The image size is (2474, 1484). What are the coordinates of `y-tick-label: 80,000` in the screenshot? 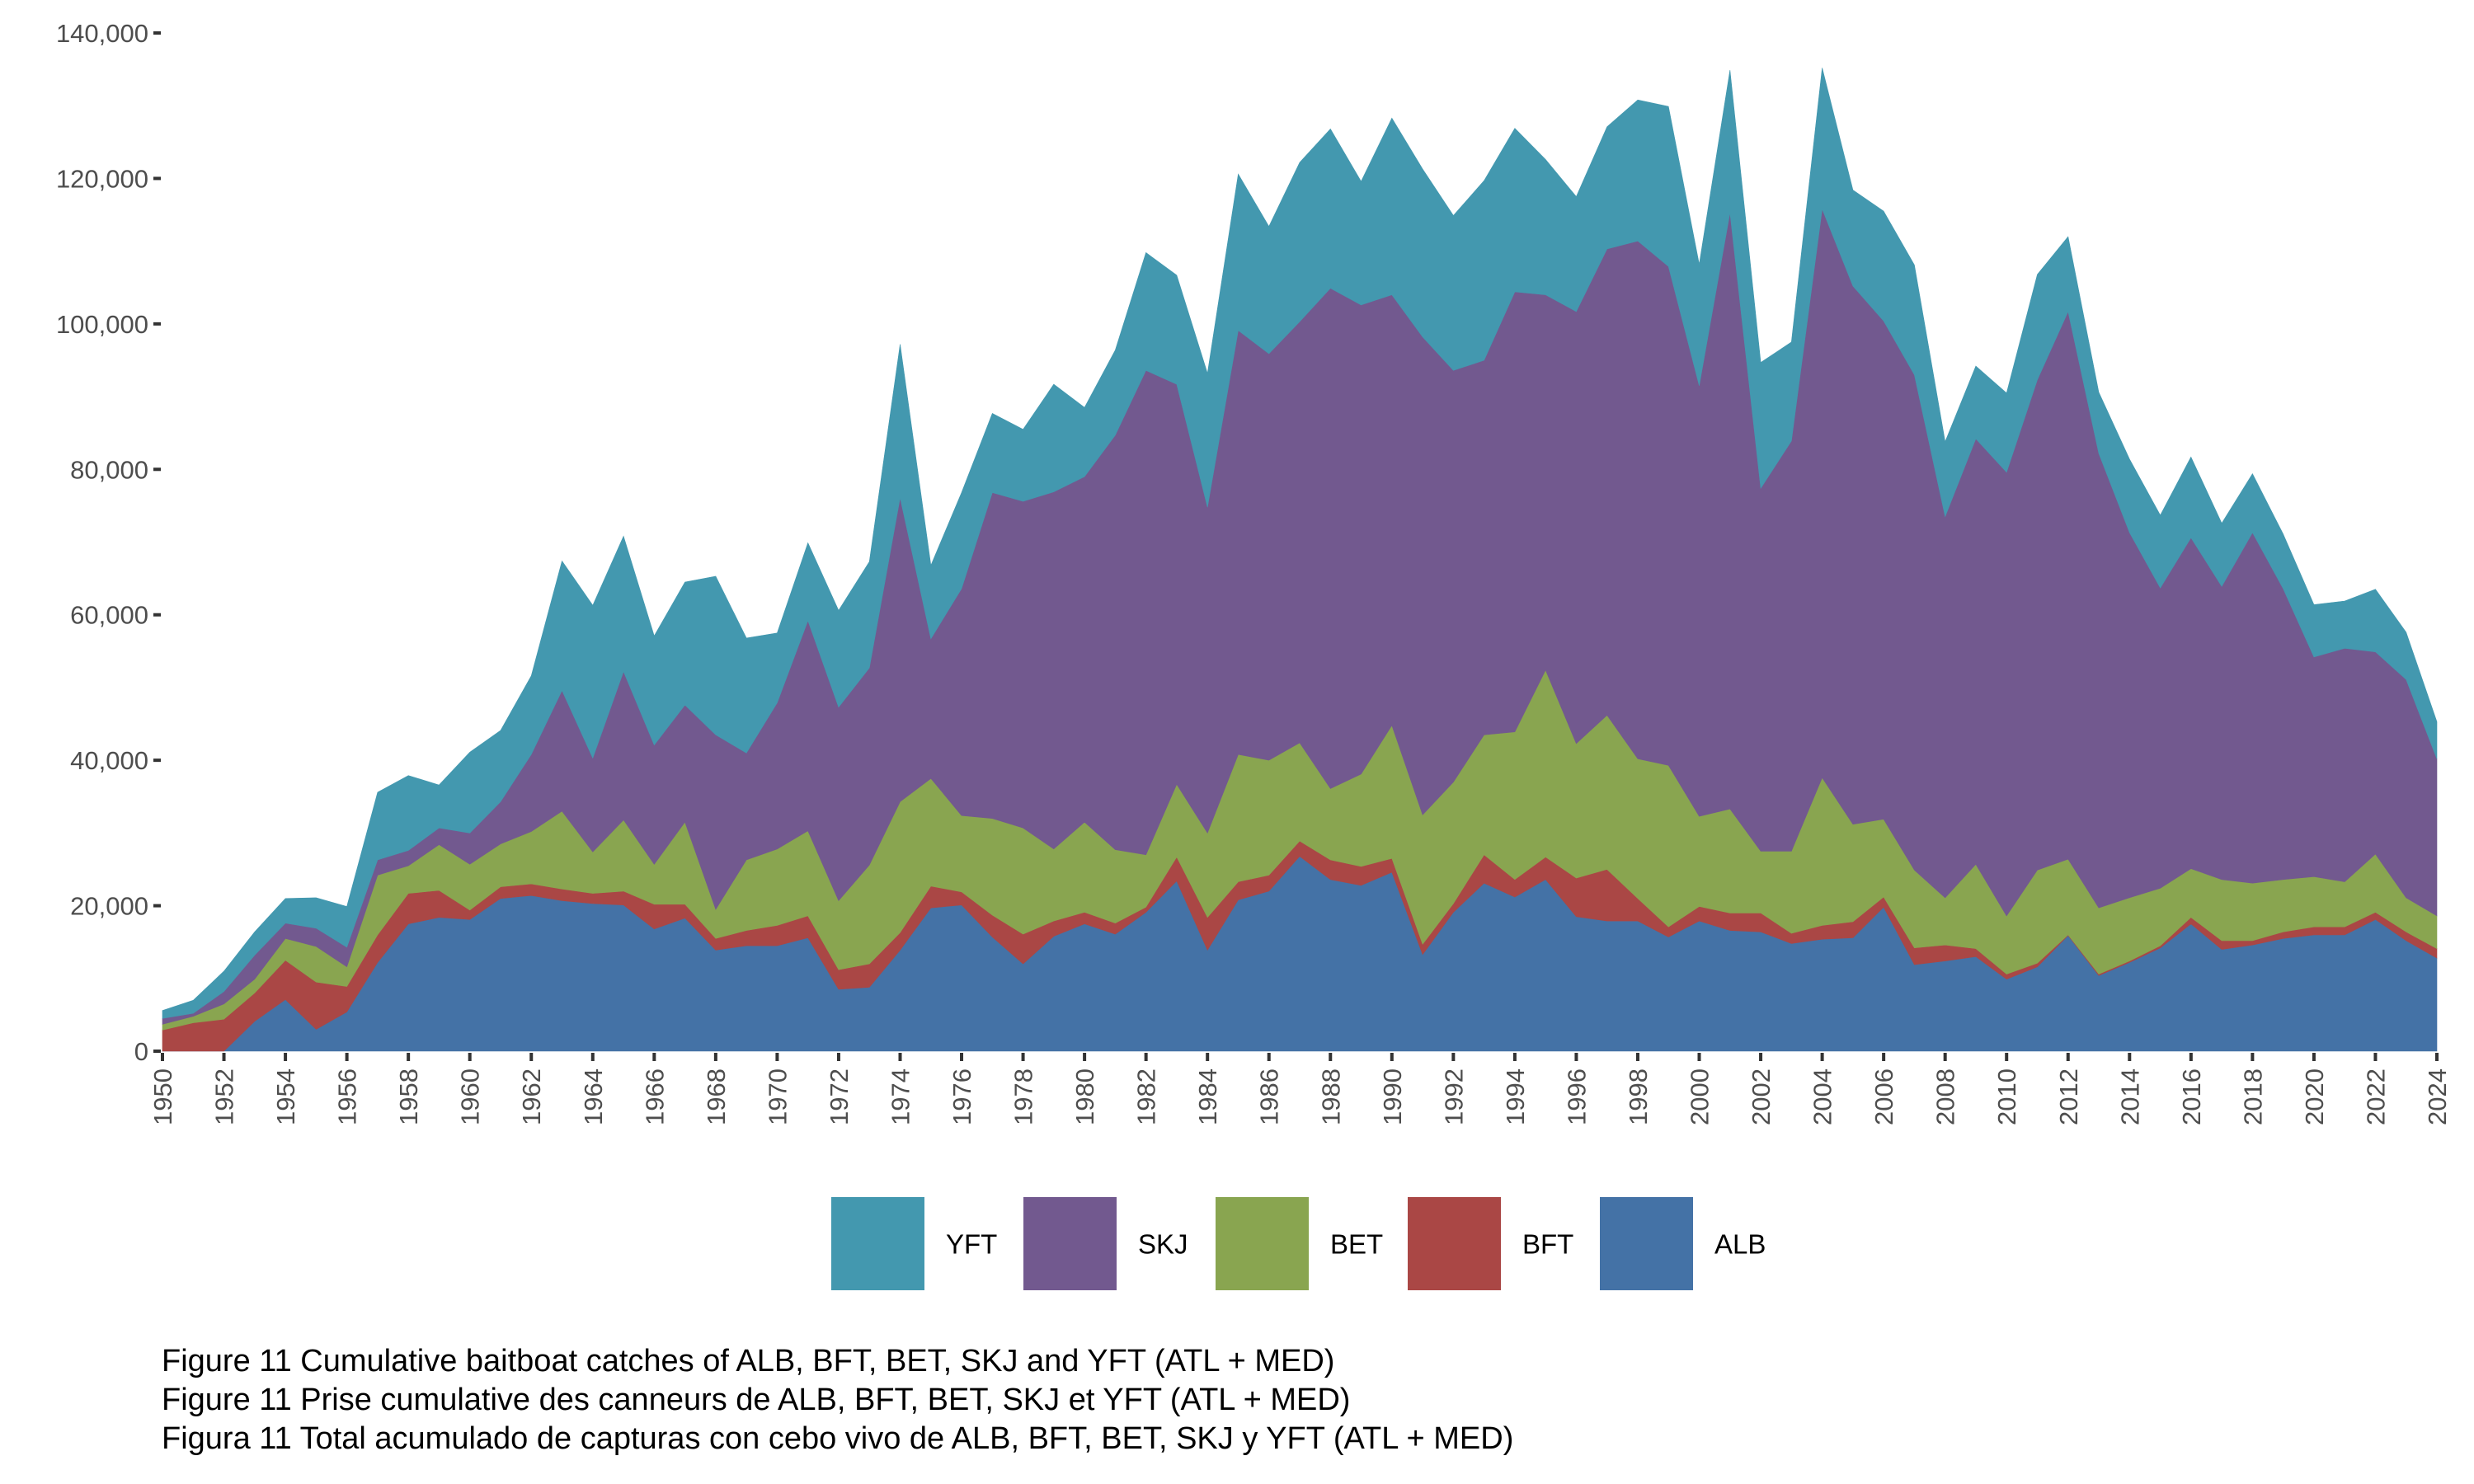 It's located at (109, 469).